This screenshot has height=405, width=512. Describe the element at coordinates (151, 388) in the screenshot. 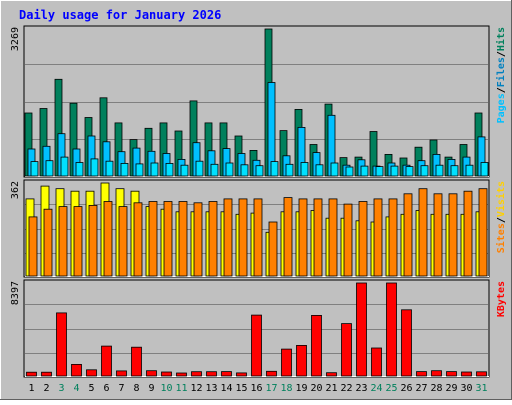

I see `x-tick-label-9: 9` at that location.